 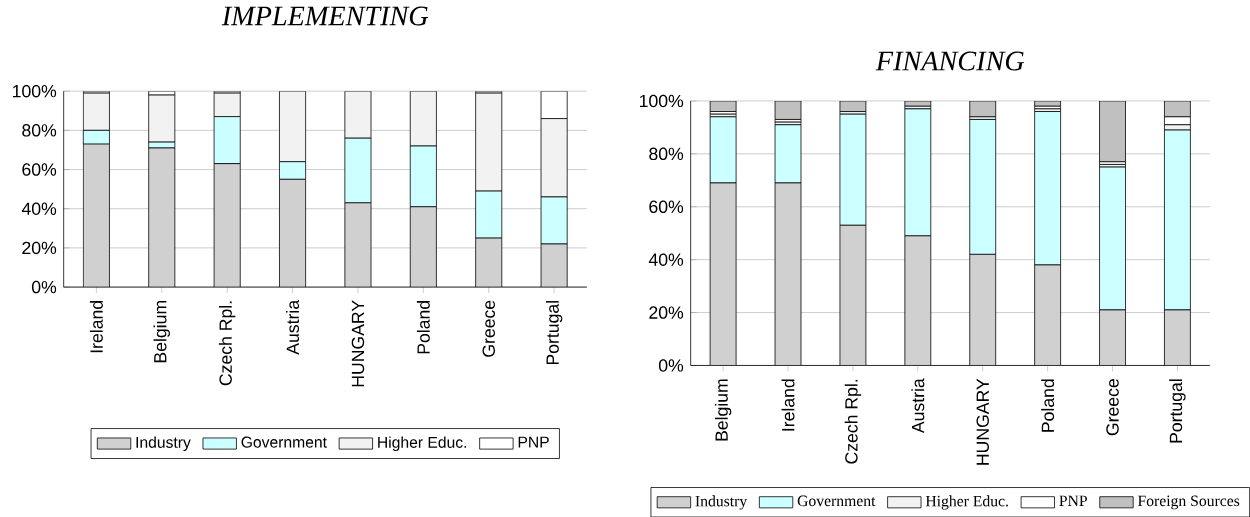 What do you see at coordinates (1188, 502) in the screenshot?
I see `legend-label: Foreign Sources` at bounding box center [1188, 502].